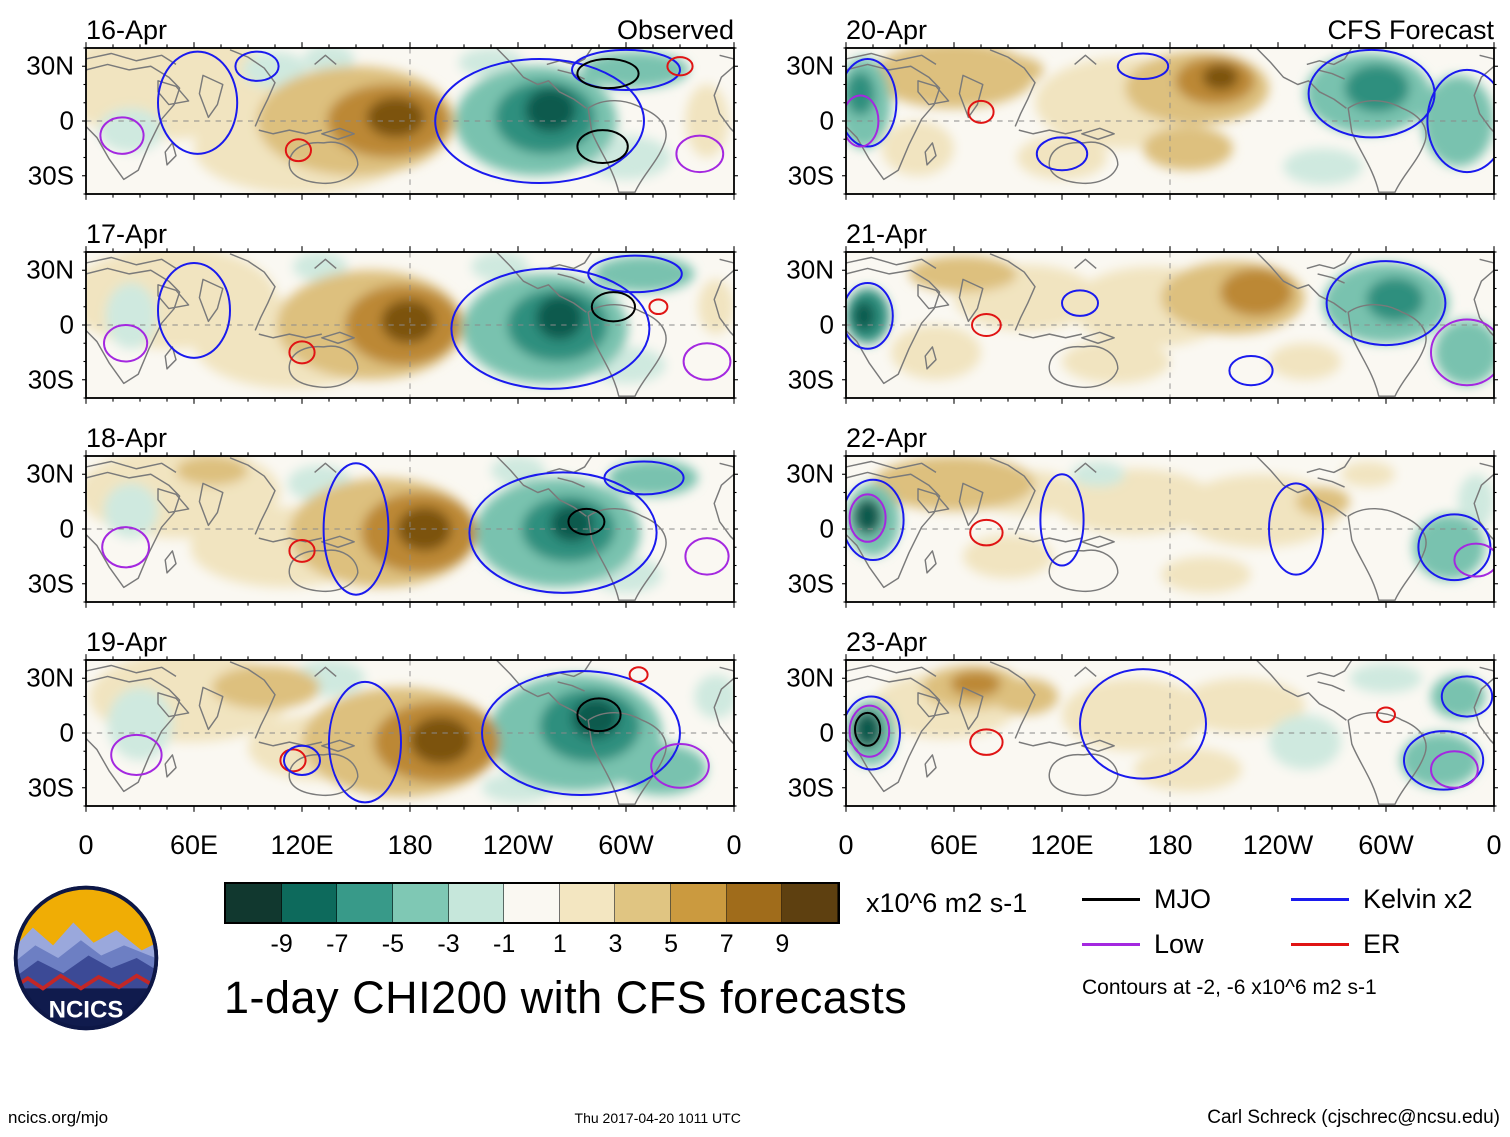  What do you see at coordinates (127, 30) in the screenshot?
I see `panel-date-label: 16-Apr` at bounding box center [127, 30].